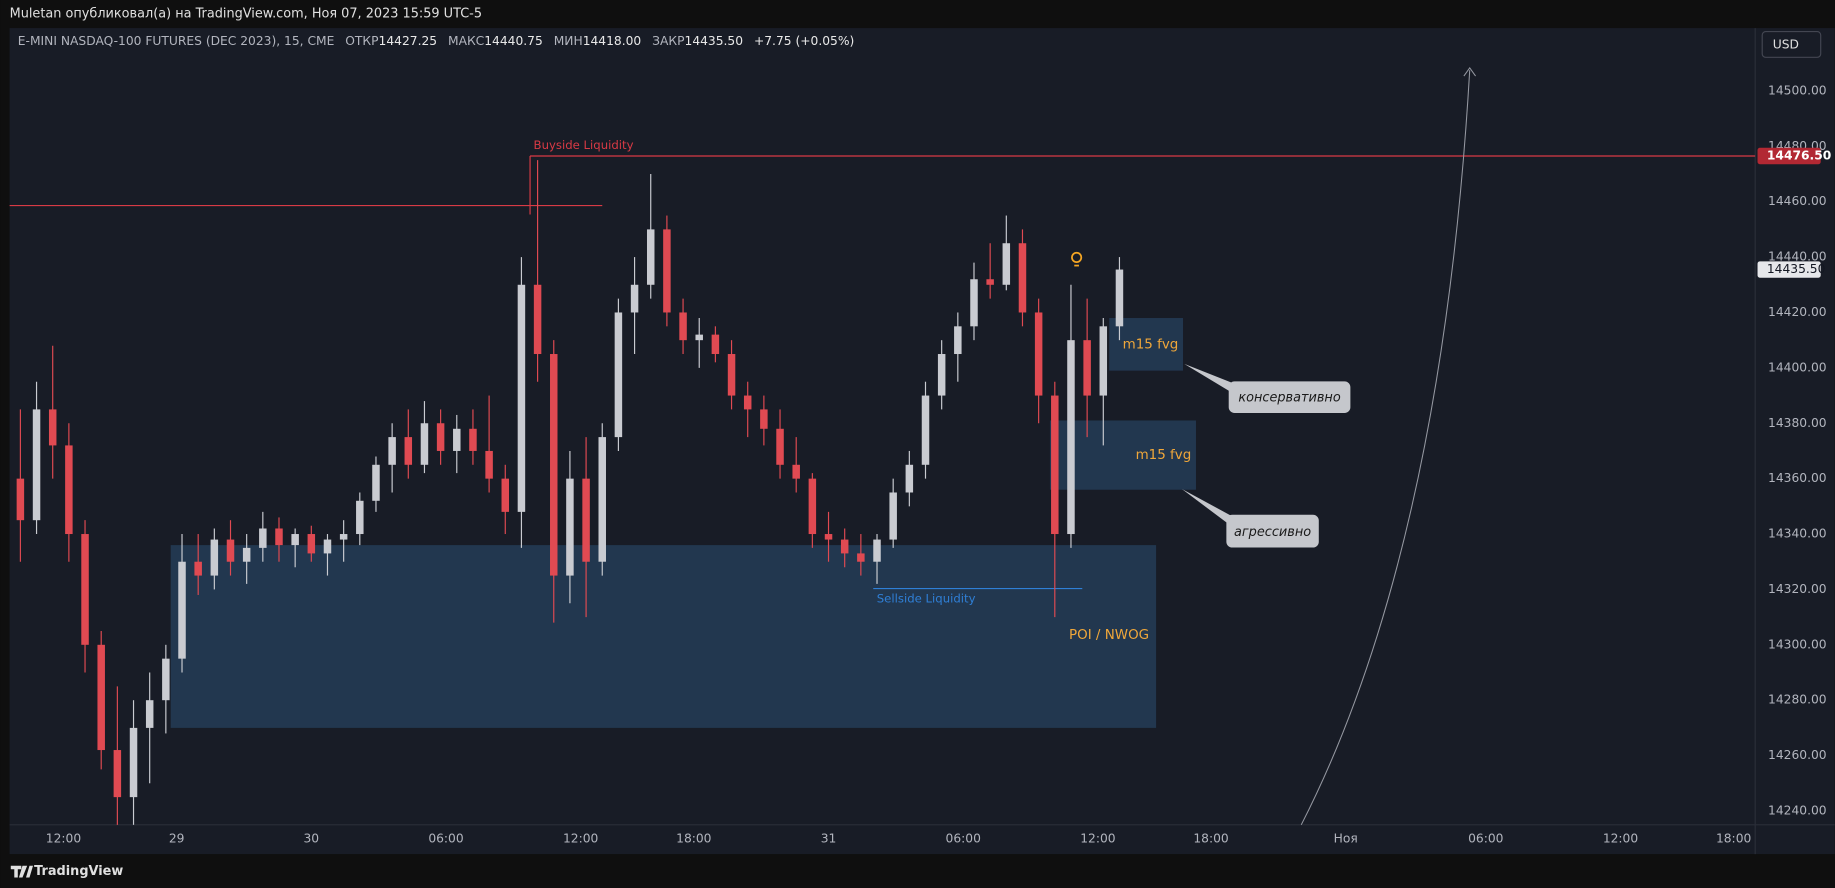  I want to click on y-tick-label: 14260.00, so click(1797, 755).